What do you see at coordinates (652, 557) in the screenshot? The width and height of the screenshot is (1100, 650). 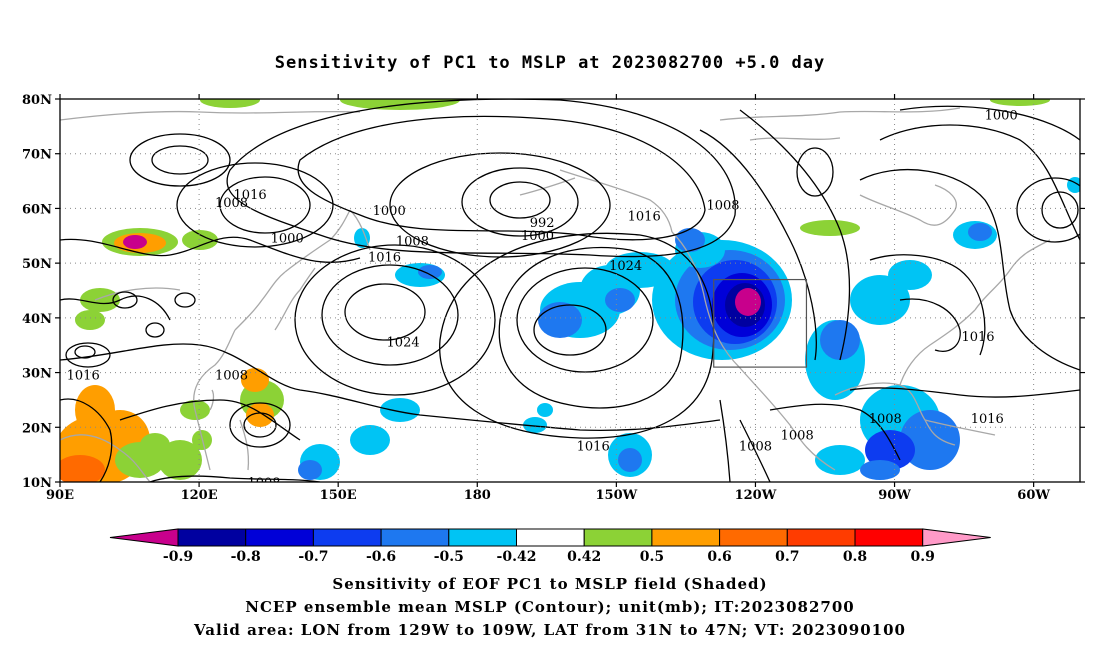 I see `colorbar-label: 0.5` at bounding box center [652, 557].